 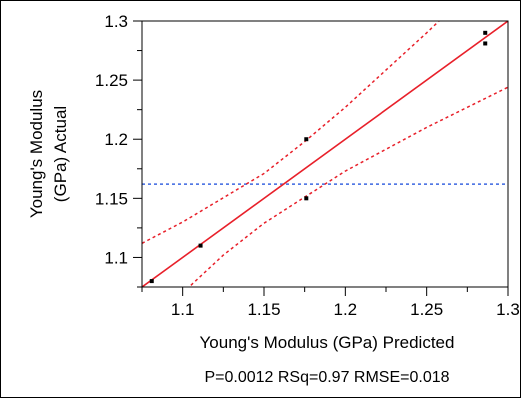 What do you see at coordinates (330, 303) in the screenshot?
I see `x-axis-ticks: 1.1 1.15 1.2 1.25 1.3` at bounding box center [330, 303].